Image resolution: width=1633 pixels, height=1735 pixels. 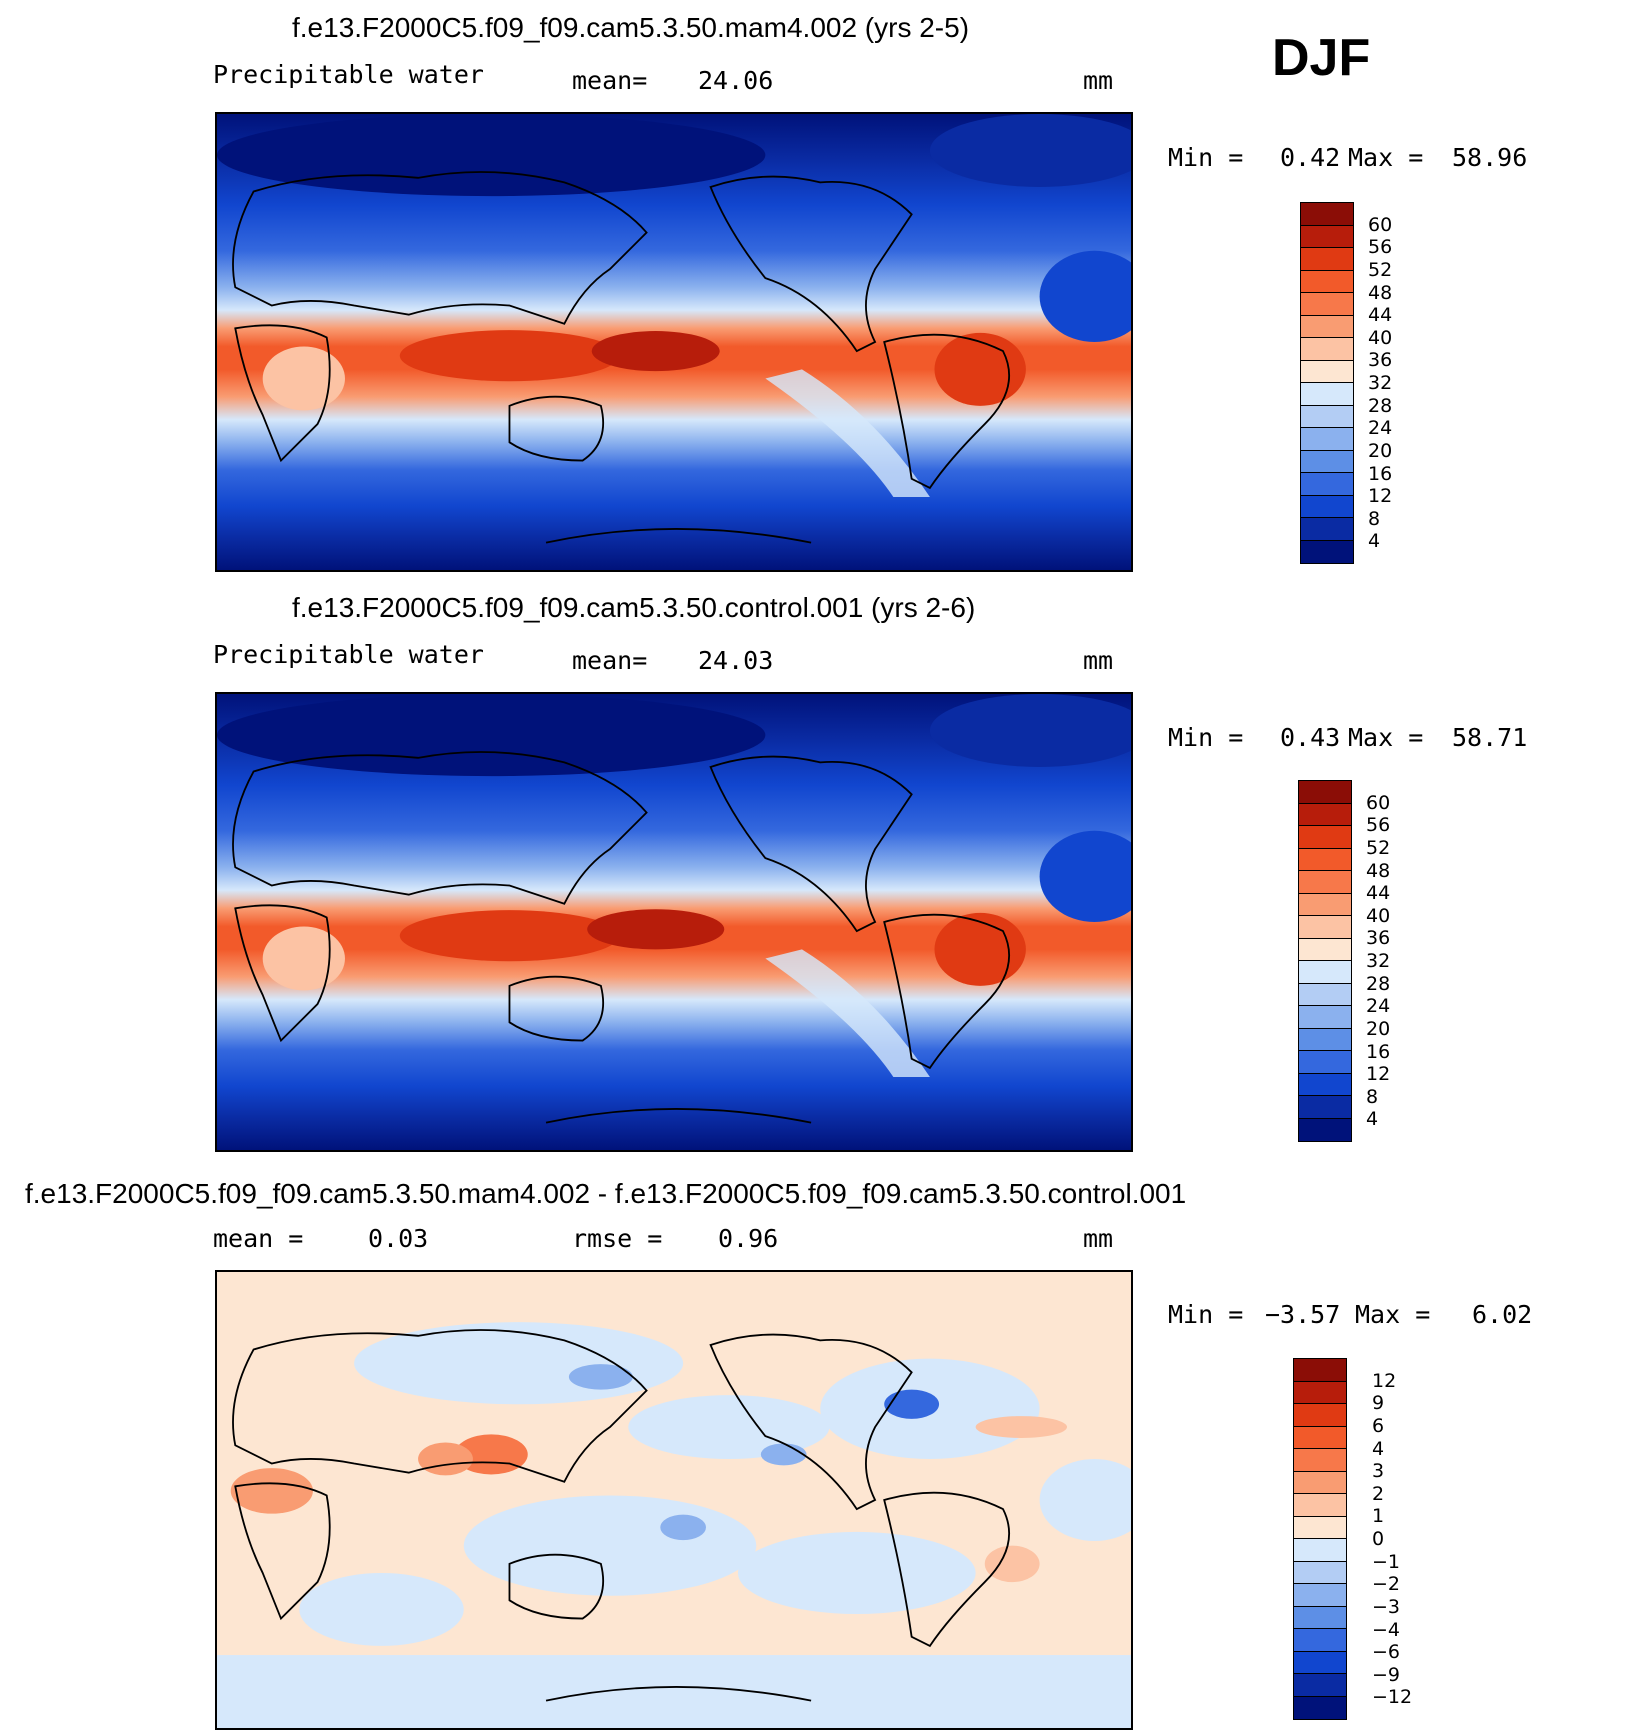 I want to click on colorbar-tick-label: 0, so click(x=1378, y=1539).